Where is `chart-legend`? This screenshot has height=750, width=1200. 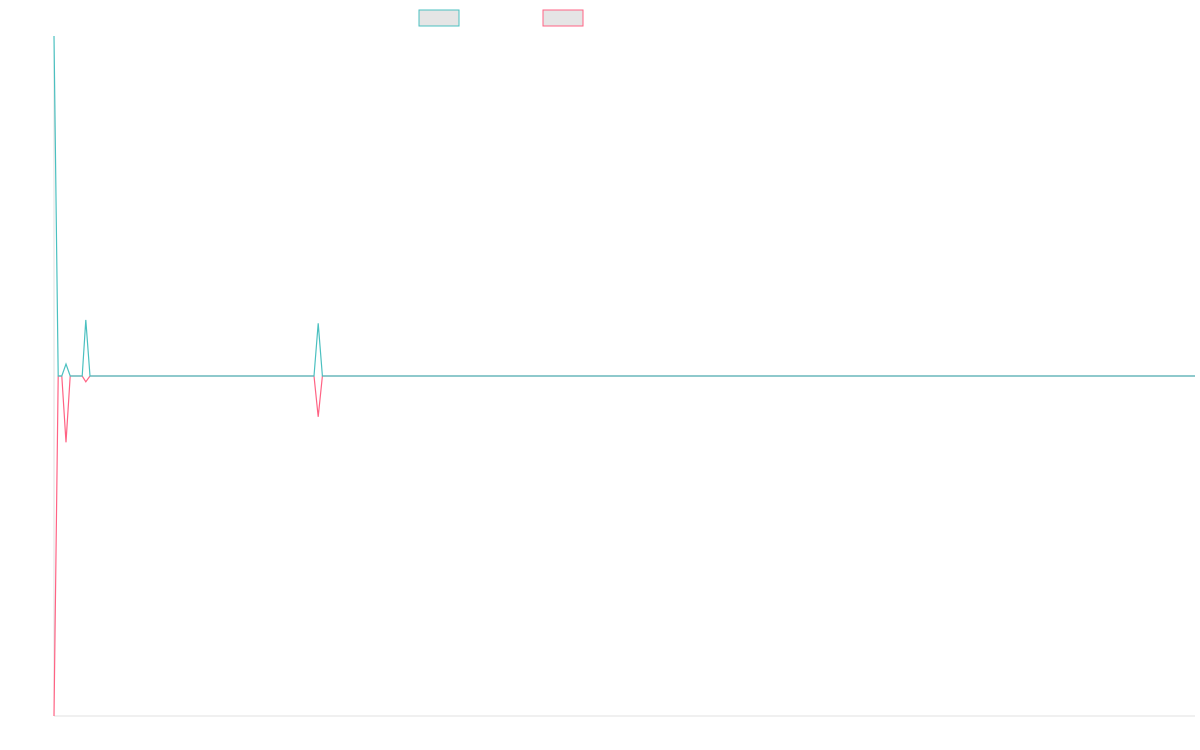
chart-legend is located at coordinates (501, 18).